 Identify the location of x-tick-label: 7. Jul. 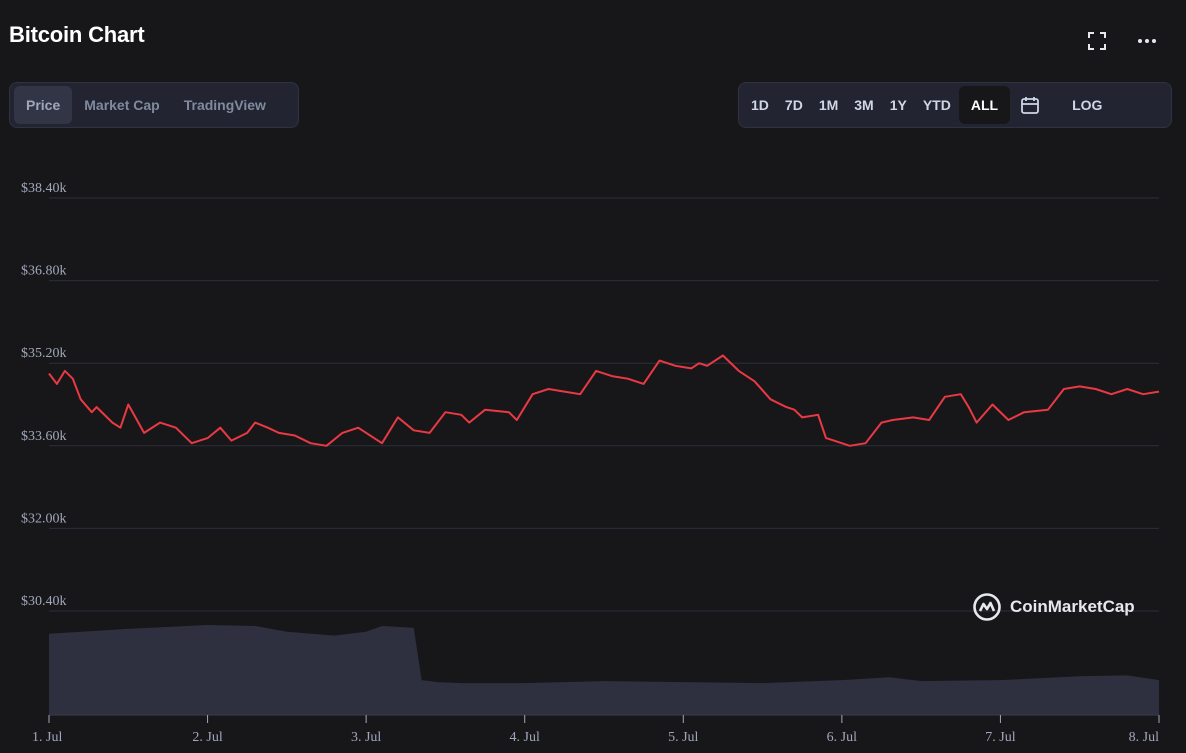
(1000, 737).